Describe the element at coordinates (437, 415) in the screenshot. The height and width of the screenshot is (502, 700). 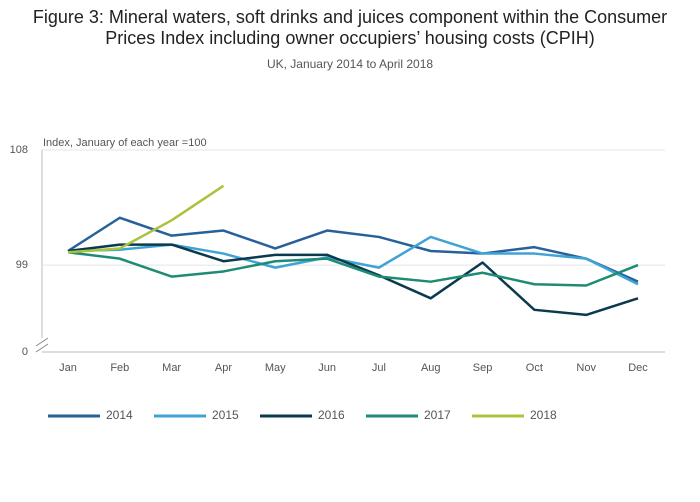
I see `legend-label: 2017` at that location.